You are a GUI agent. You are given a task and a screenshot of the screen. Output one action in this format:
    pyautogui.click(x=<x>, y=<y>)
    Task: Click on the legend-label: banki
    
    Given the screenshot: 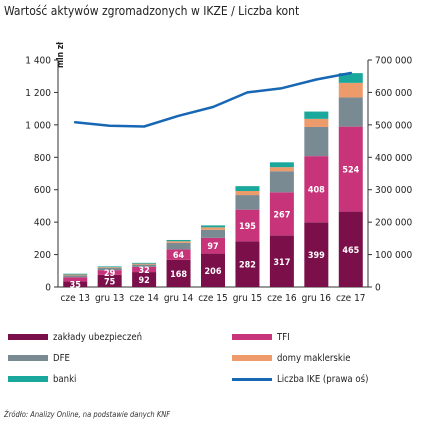 What is the action you would take?
    pyautogui.click(x=65, y=379)
    